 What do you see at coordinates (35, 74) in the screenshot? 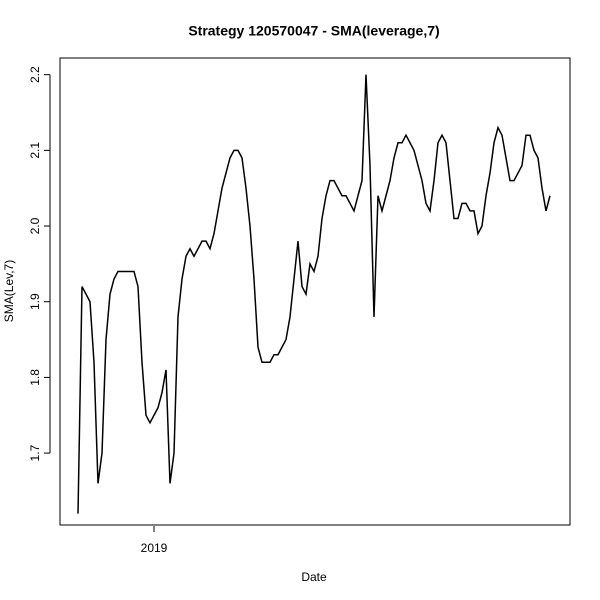
I see `y-tick-label: 2.2` at bounding box center [35, 74].